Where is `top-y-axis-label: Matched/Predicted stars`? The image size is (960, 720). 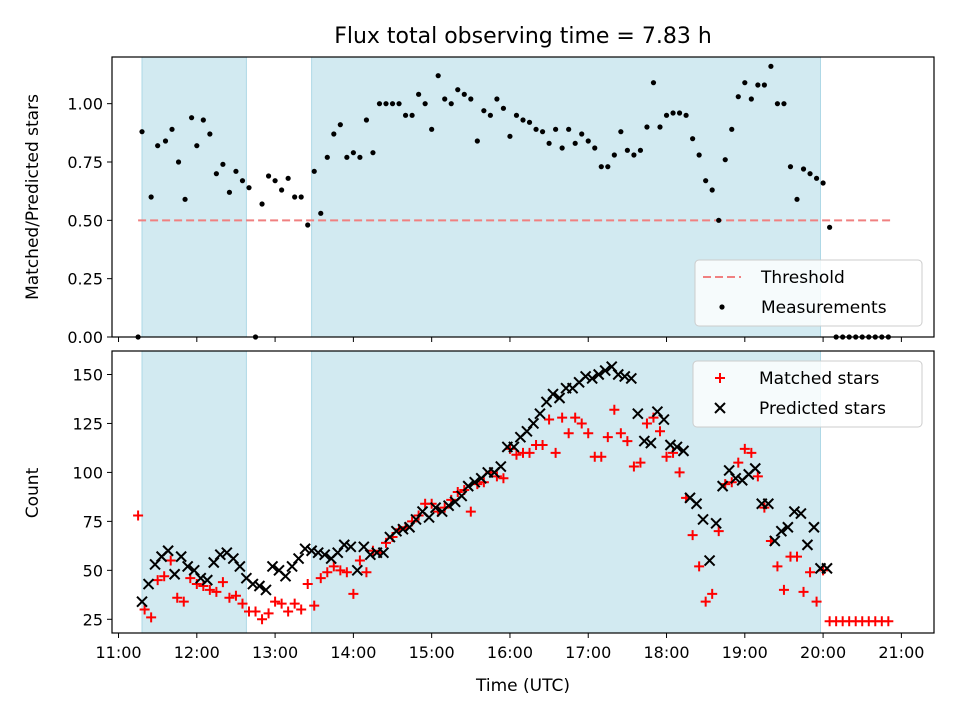
top-y-axis-label: Matched/Predicted stars is located at coordinates (33, 197).